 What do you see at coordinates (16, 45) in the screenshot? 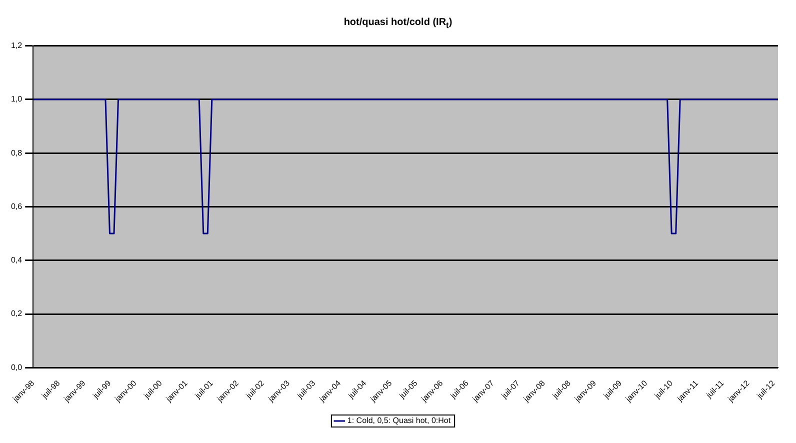
I see `y-tick-label: 1,2` at bounding box center [16, 45].